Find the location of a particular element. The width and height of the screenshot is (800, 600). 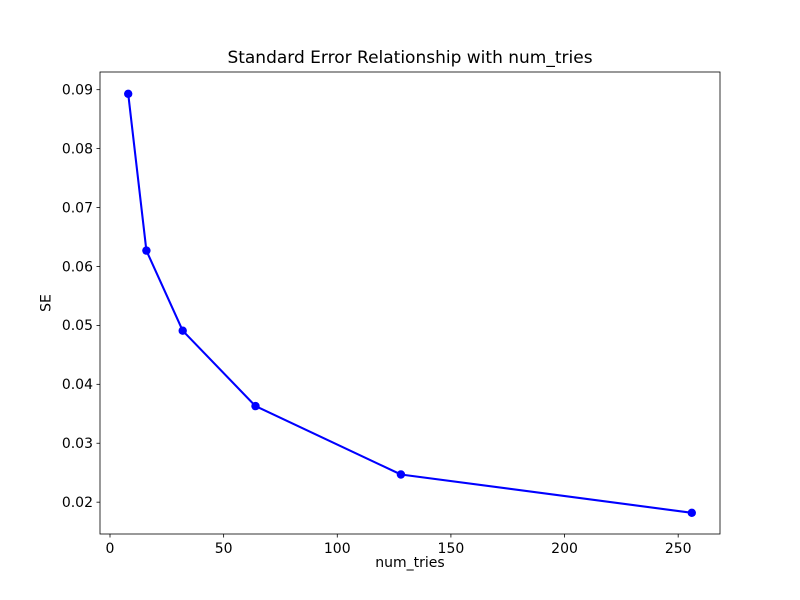

y-tick-label: 0.08 is located at coordinates (77, 149).